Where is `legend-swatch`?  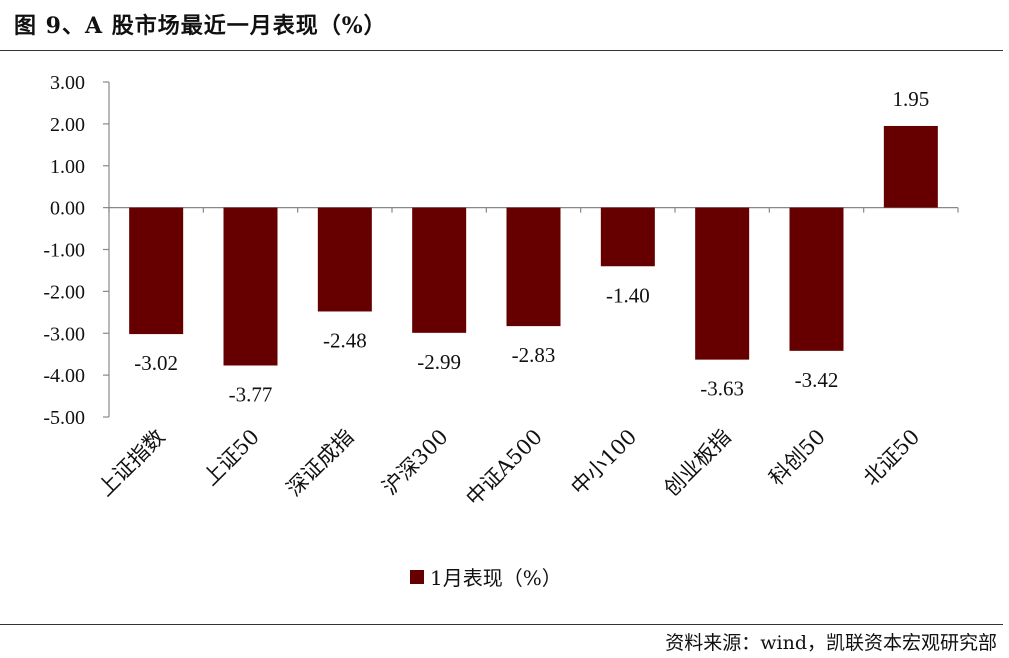 legend-swatch is located at coordinates (417, 576).